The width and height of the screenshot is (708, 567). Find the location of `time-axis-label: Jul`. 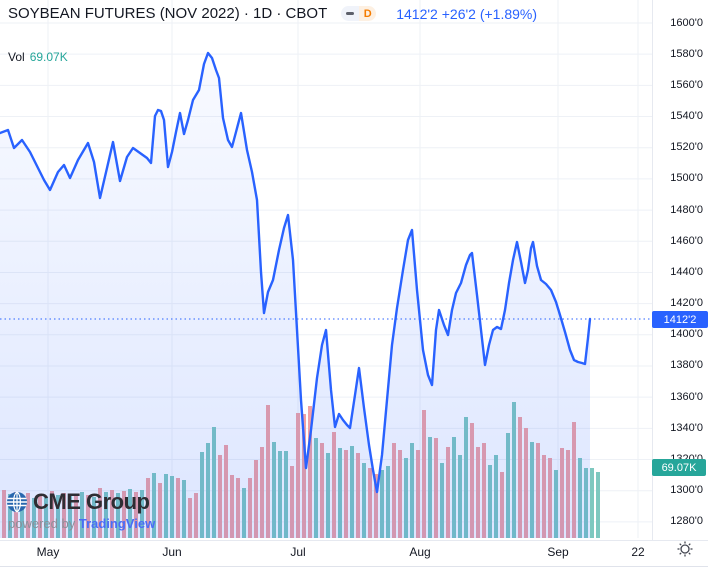

time-axis-label: Jul is located at coordinates (298, 552).